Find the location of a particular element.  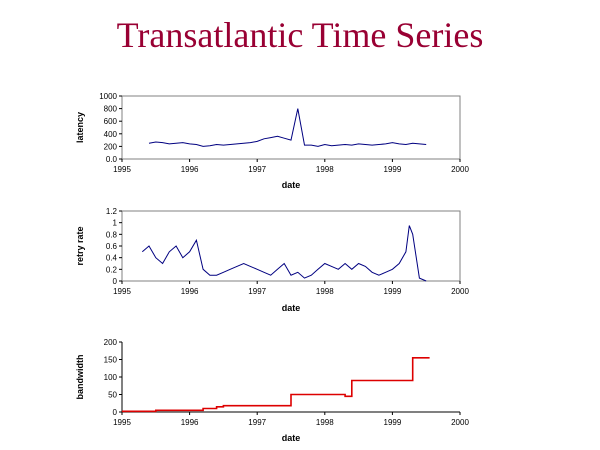

latency-y-axis-title: latency is located at coordinates (80, 127).